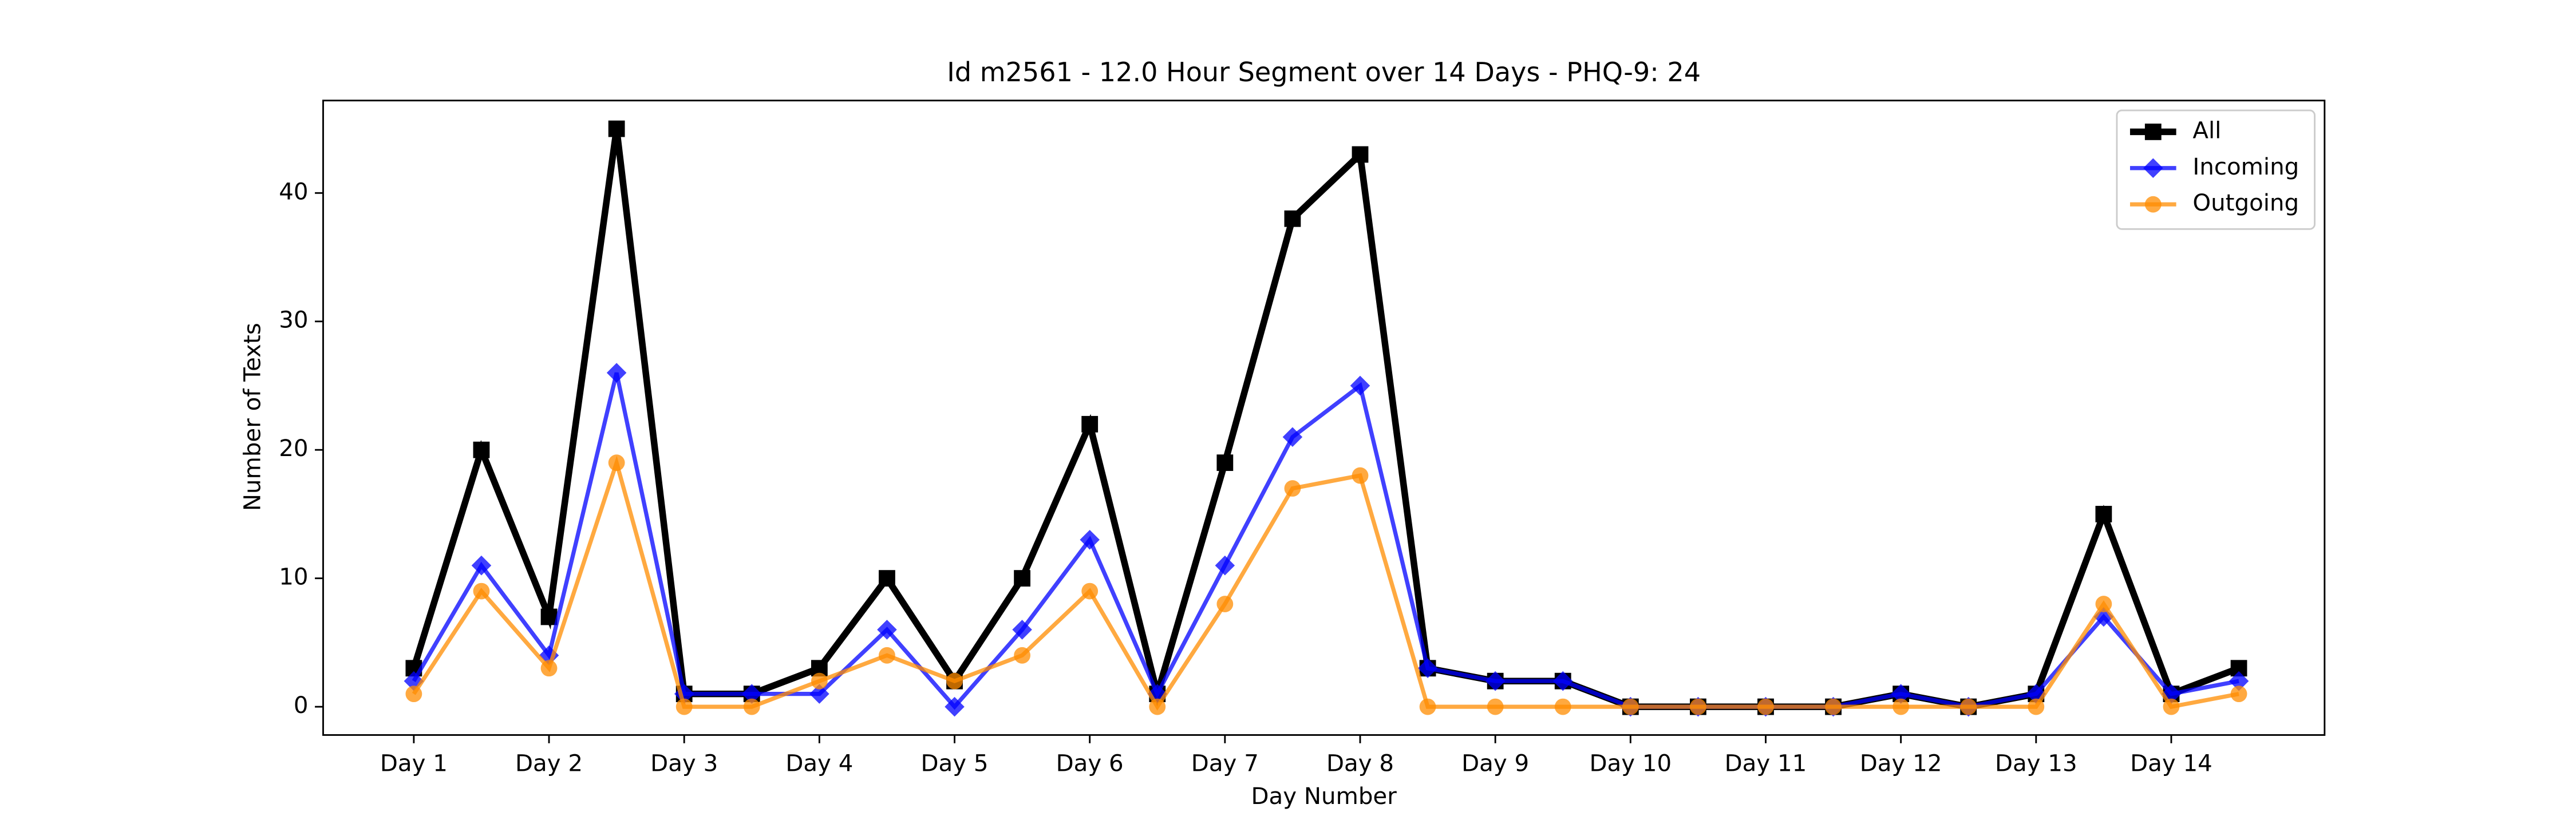  Describe the element at coordinates (1630, 763) in the screenshot. I see `x-tick-label: Day 10` at that location.